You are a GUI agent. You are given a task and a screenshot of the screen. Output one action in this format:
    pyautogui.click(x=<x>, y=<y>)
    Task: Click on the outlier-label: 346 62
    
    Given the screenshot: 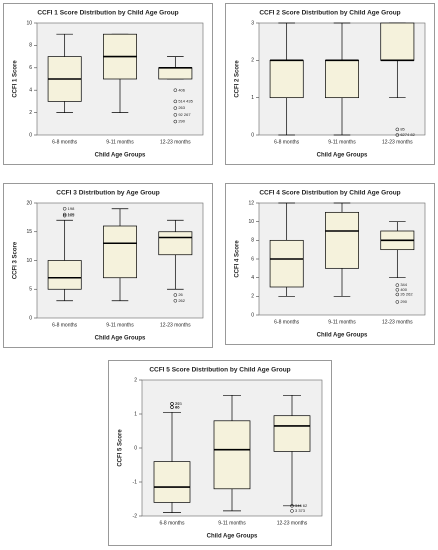 What is the action you would take?
    pyautogui.click(x=301, y=505)
    